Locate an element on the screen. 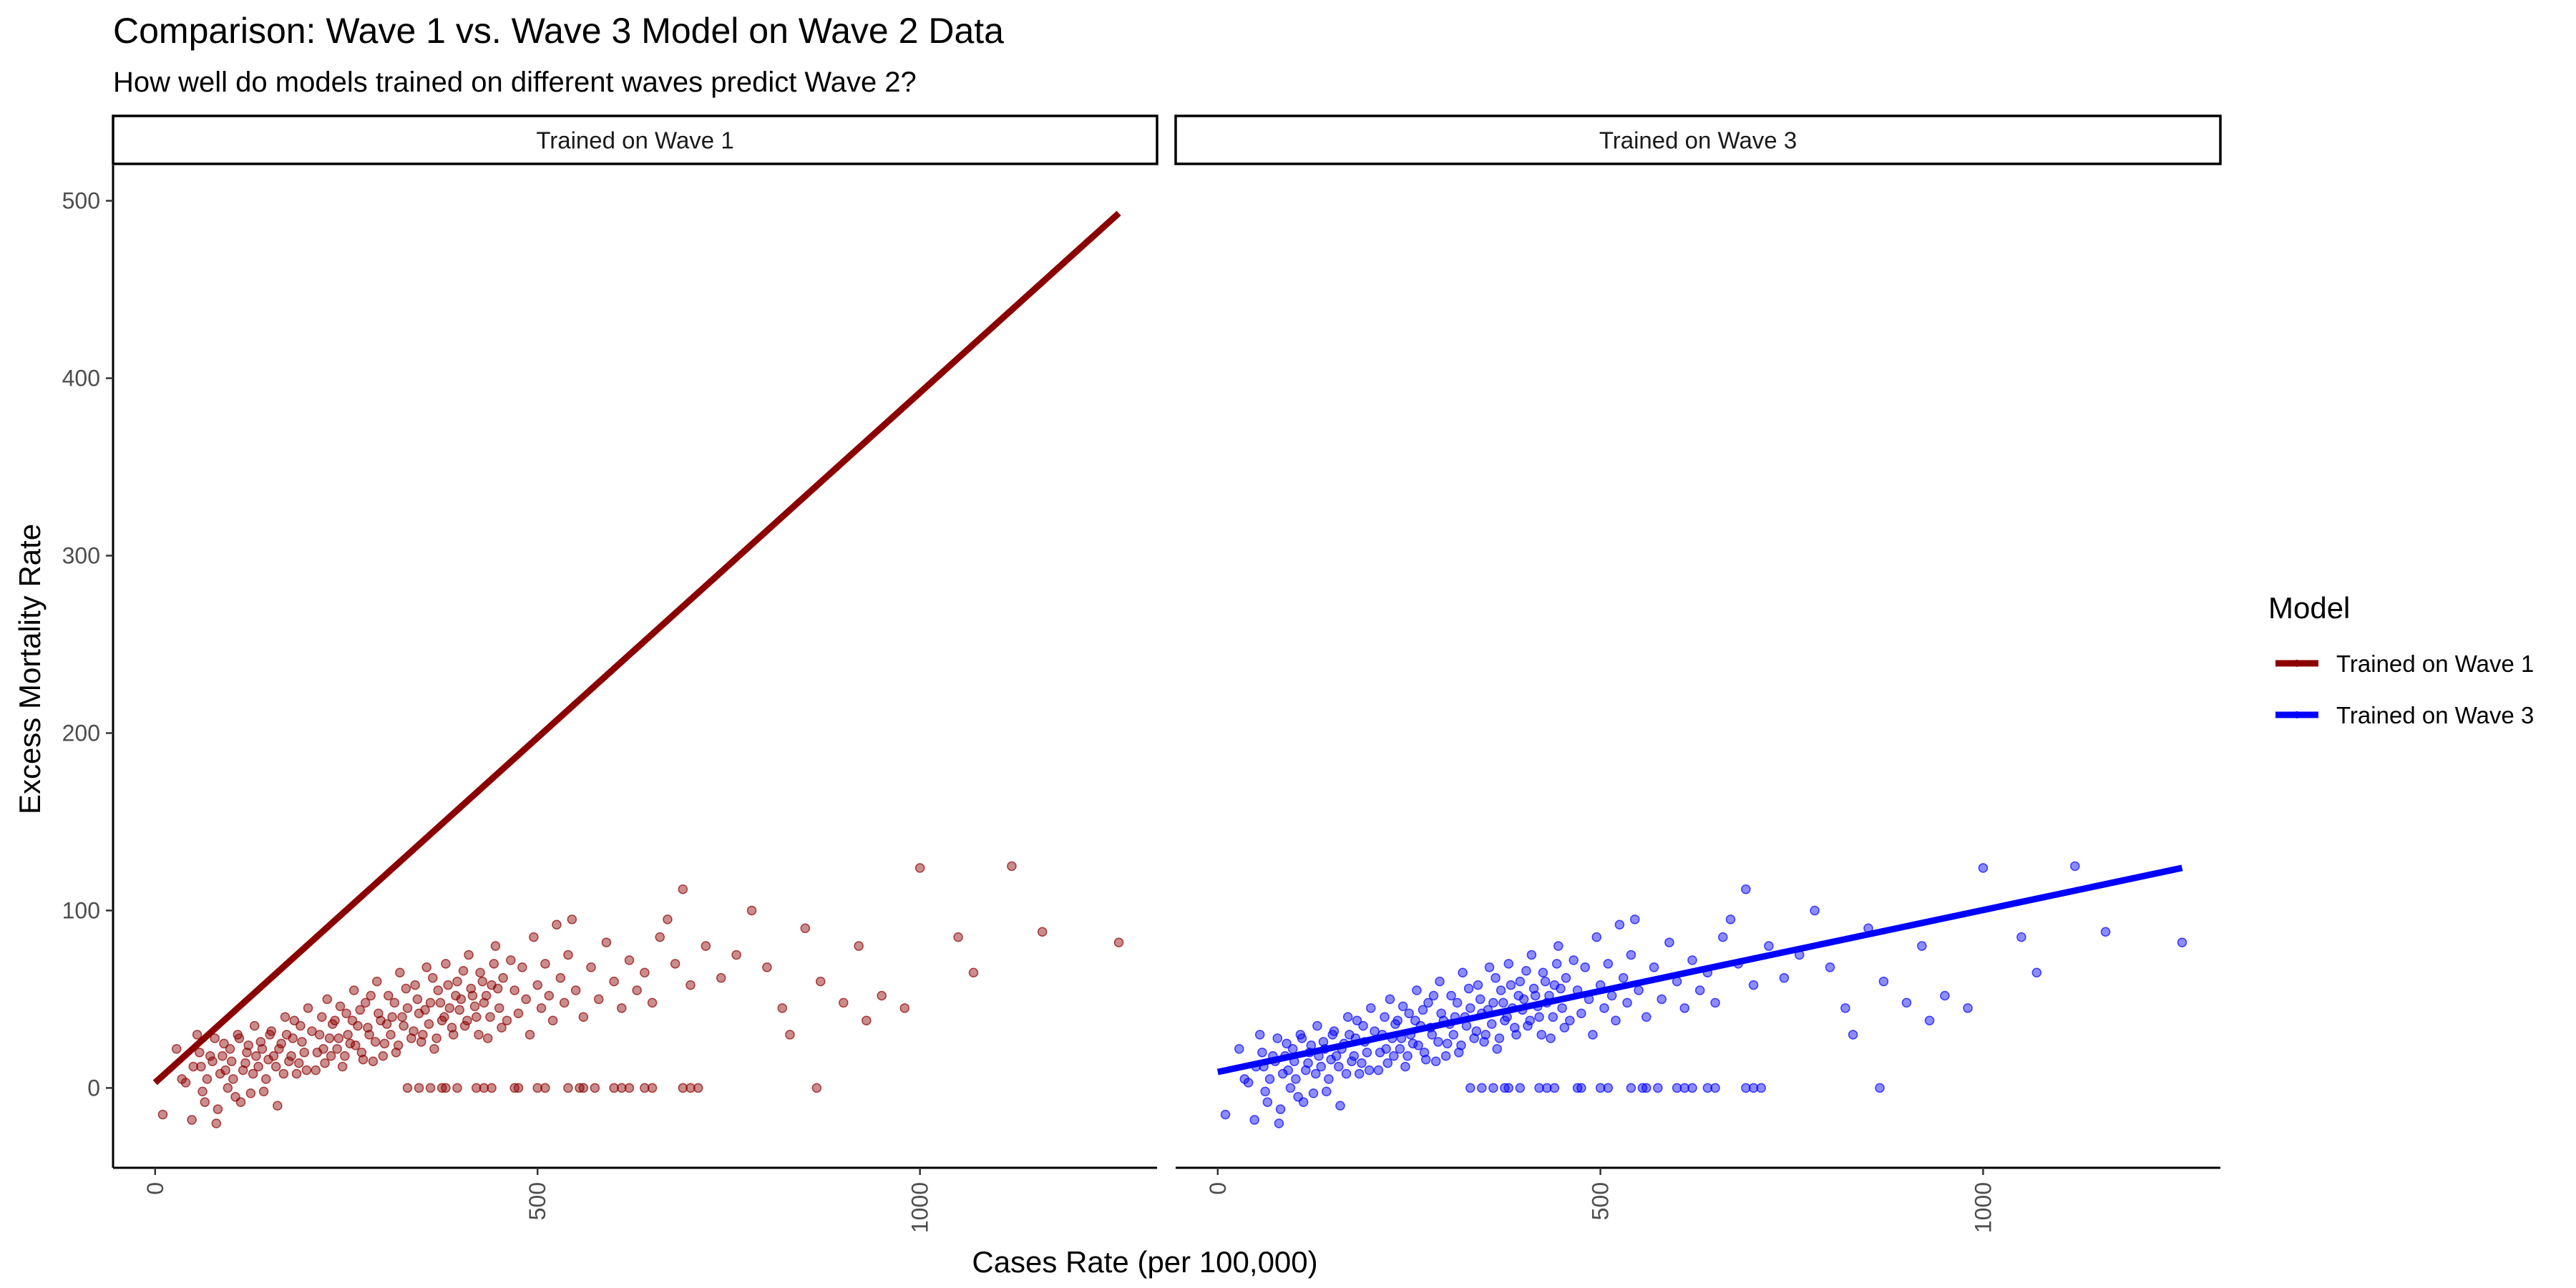 This screenshot has height=1288, width=2576. facet-strip is located at coordinates (635, 139).